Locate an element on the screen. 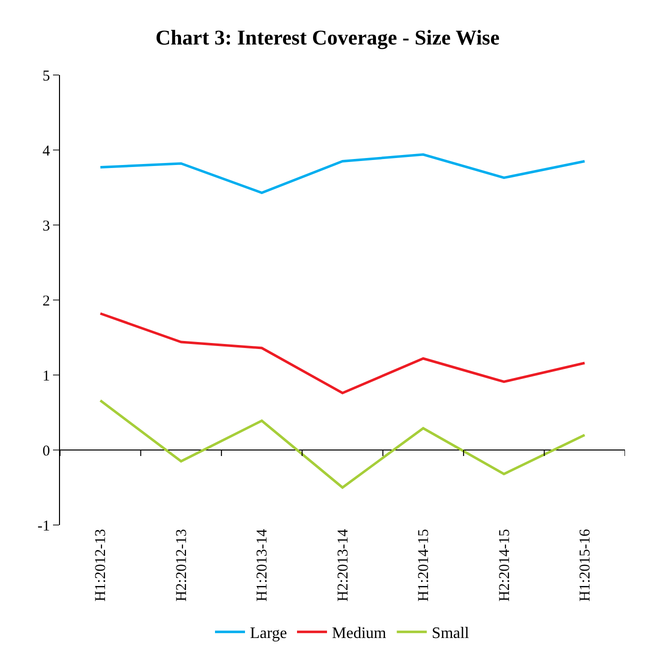 Image resolution: width=655 pixels, height=661 pixels. x-tick-label: H1:2014-15 is located at coordinates (424, 565).